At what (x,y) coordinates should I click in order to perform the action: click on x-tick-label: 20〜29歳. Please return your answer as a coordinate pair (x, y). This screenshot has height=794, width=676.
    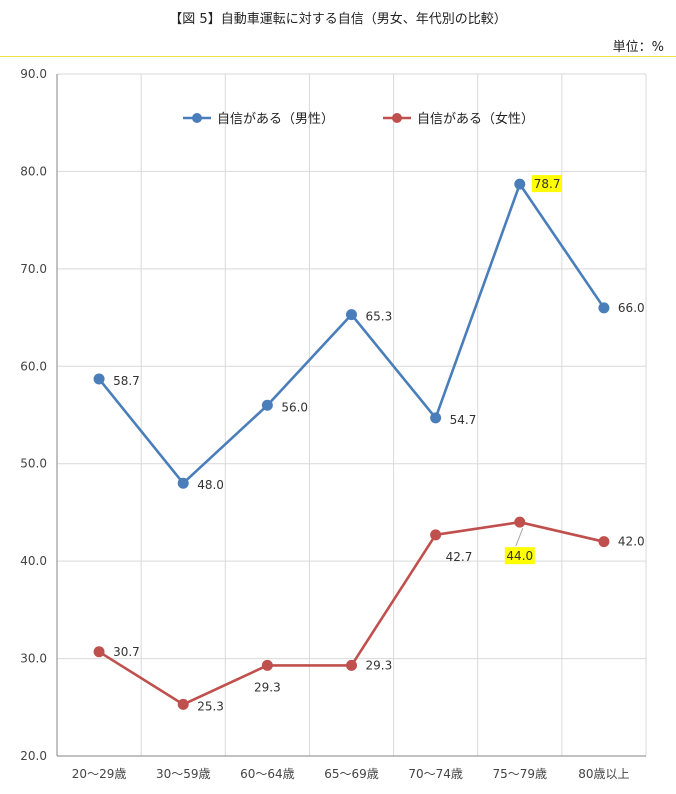
    Looking at the image, I should click on (99, 774).